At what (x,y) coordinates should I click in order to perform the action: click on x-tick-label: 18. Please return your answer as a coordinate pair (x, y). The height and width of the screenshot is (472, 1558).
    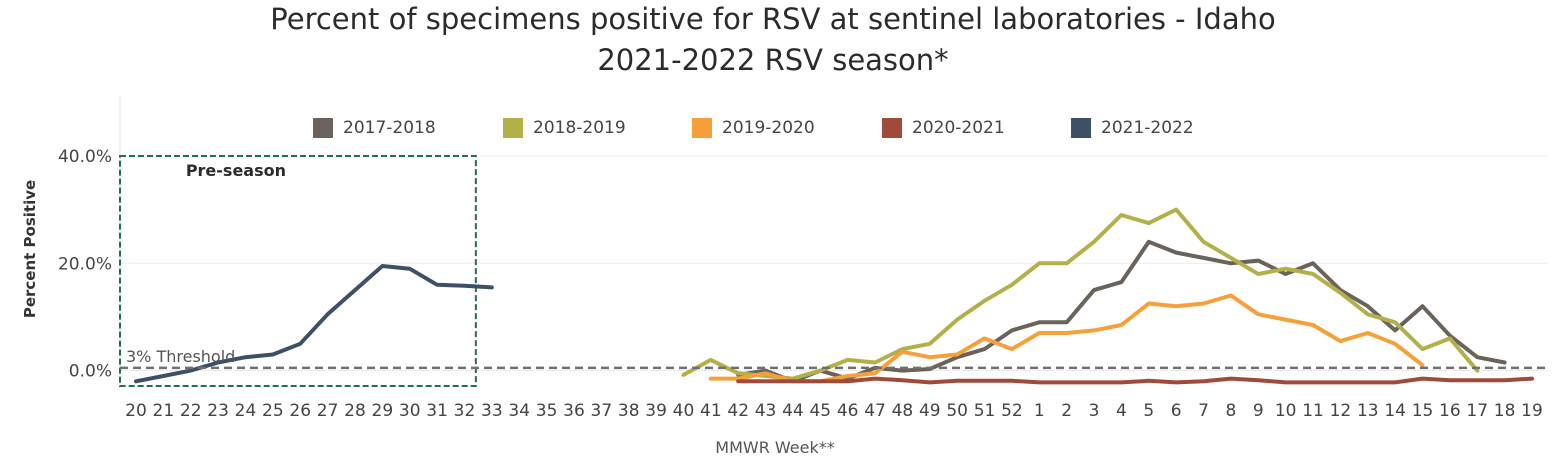
    Looking at the image, I should click on (1505, 411).